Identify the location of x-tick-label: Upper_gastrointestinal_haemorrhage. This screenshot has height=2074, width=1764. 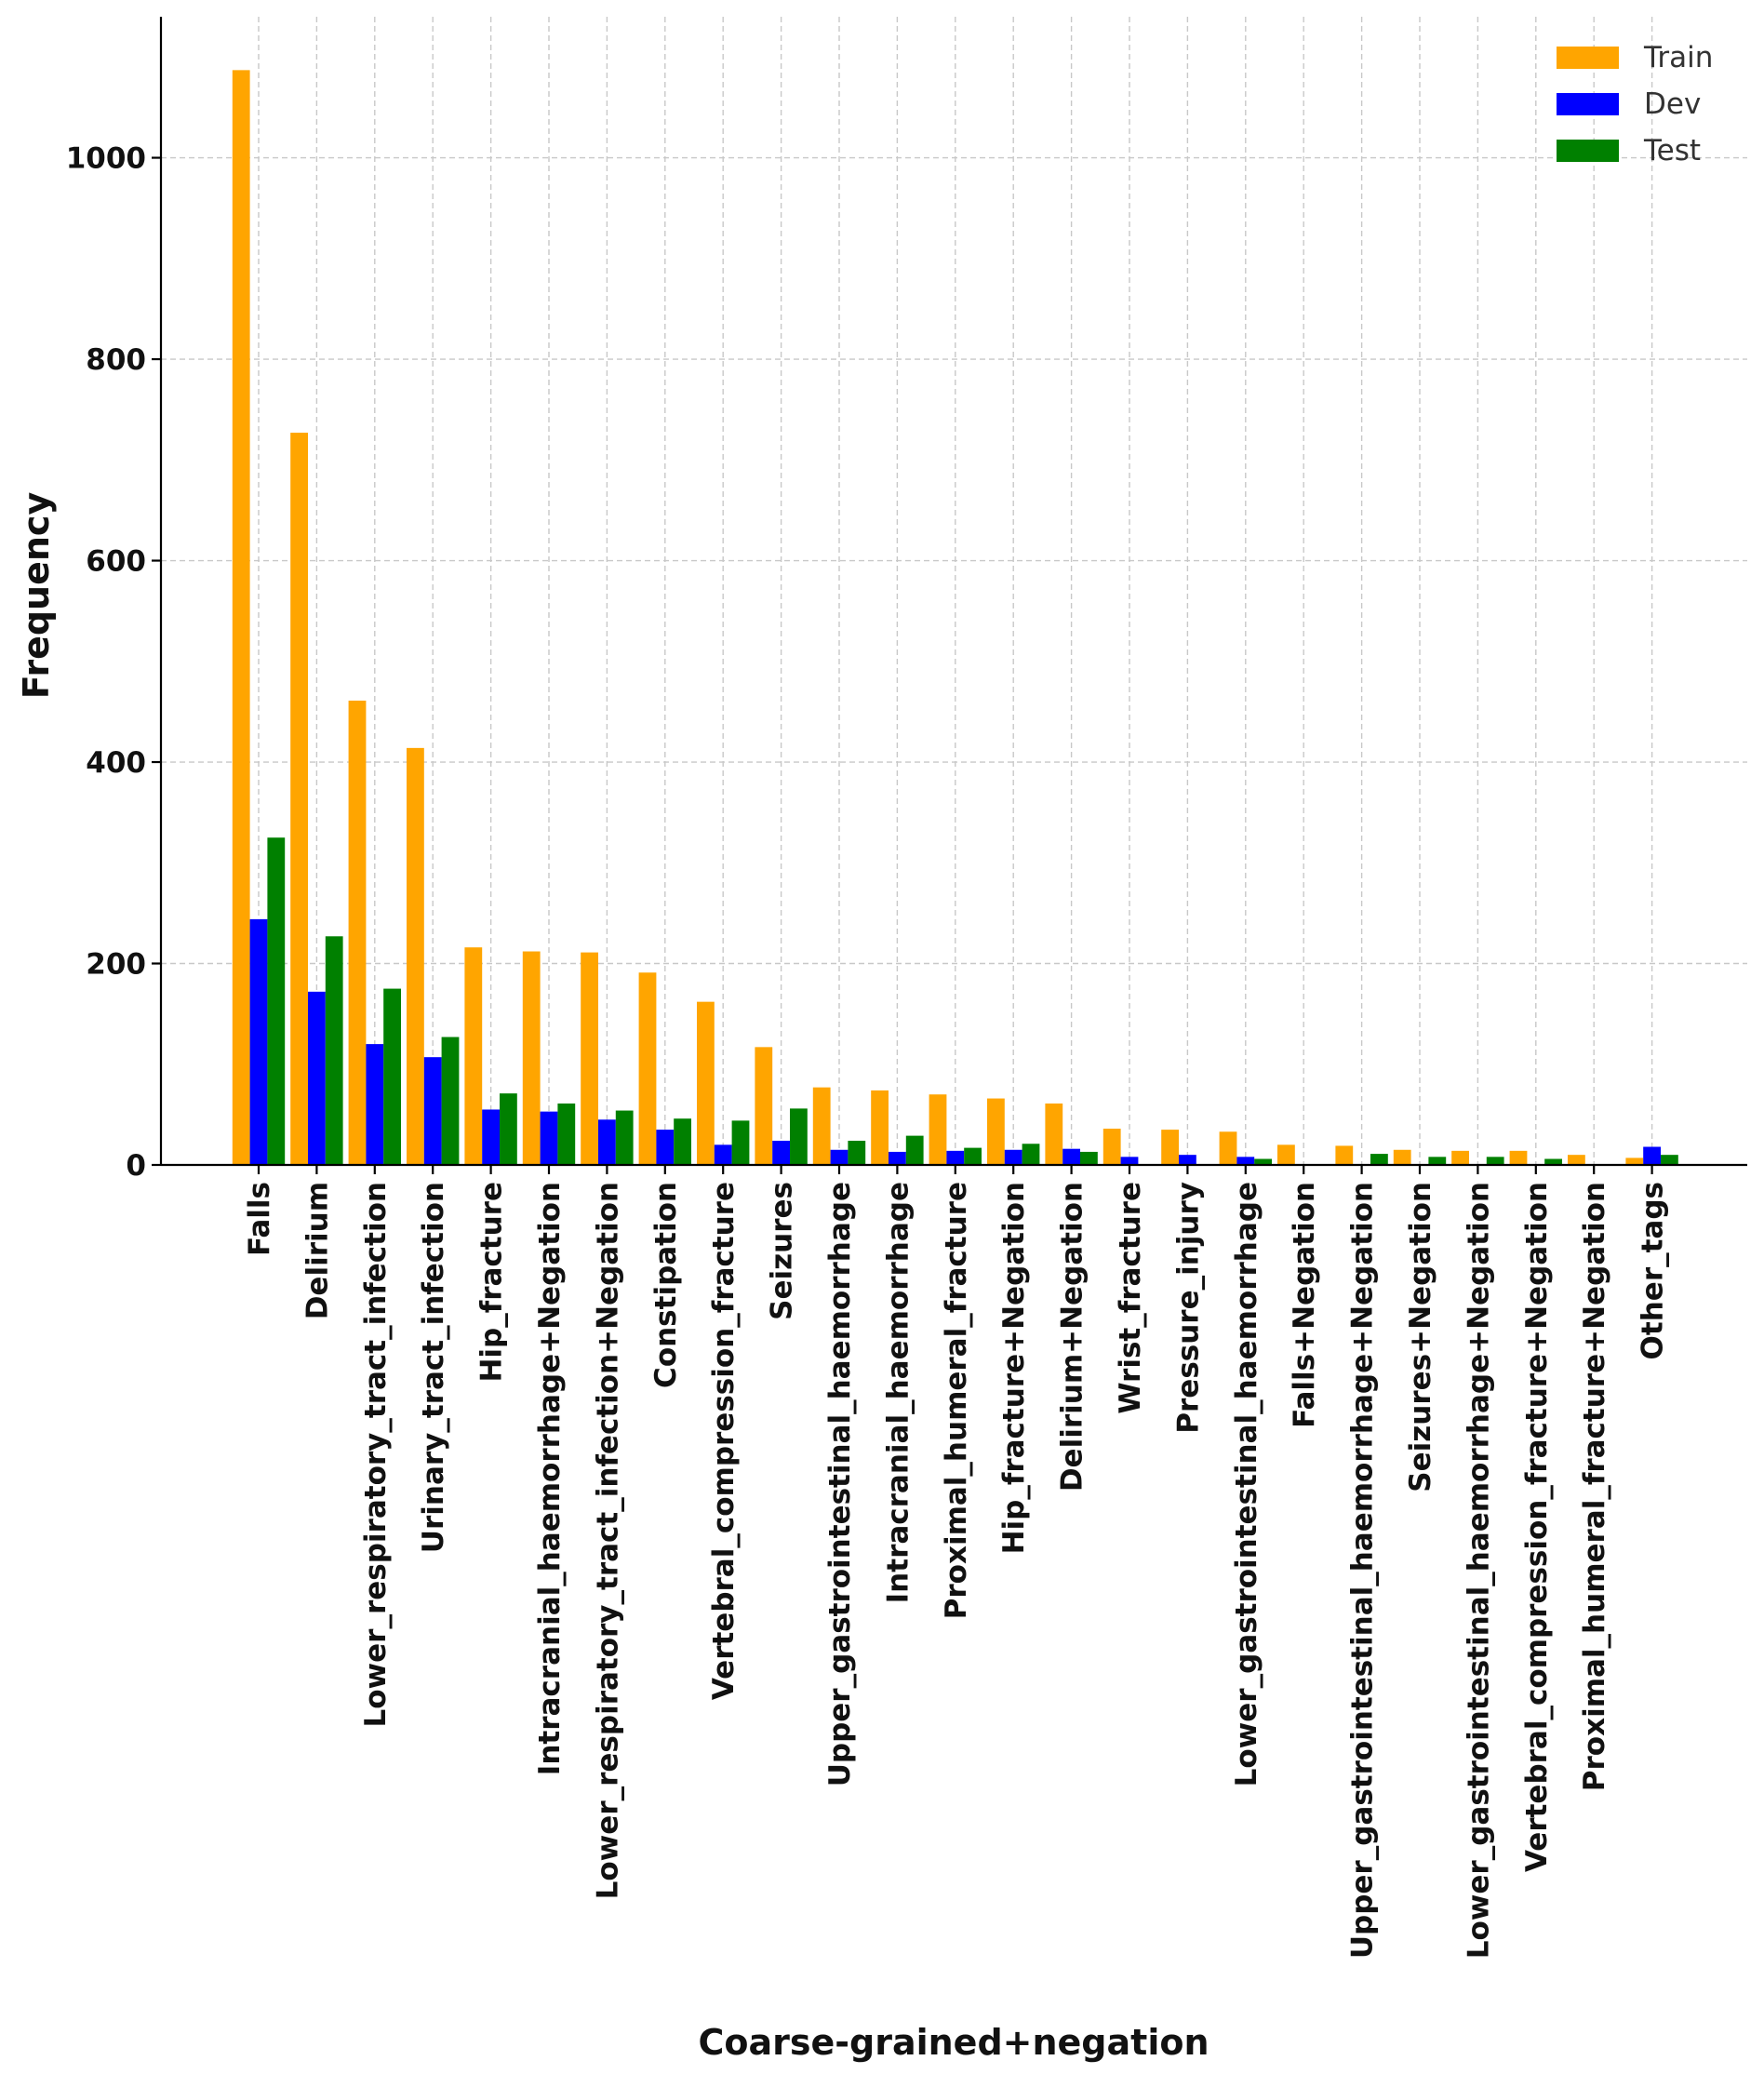
(840, 1484).